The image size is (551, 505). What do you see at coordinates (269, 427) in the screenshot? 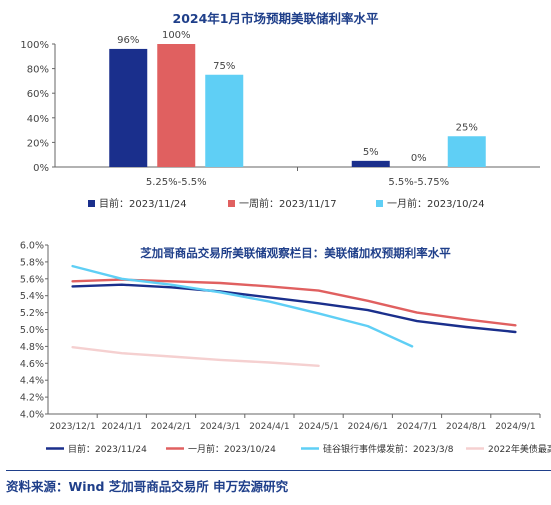
I see `x-tick-label: 2024/4/1` at bounding box center [269, 427].